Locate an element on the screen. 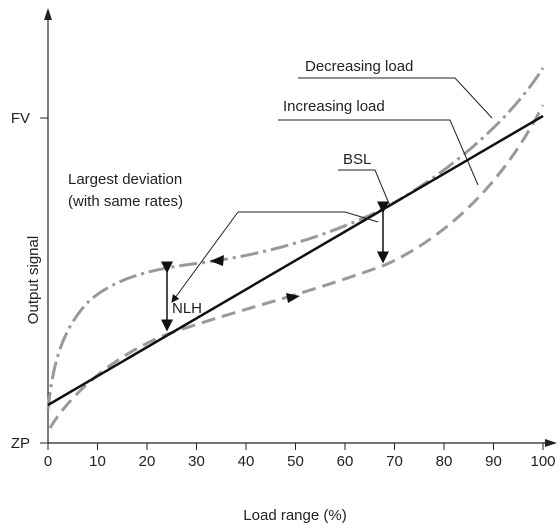 This screenshot has height=528, width=560. x-tick-label: 100 is located at coordinates (542, 461).